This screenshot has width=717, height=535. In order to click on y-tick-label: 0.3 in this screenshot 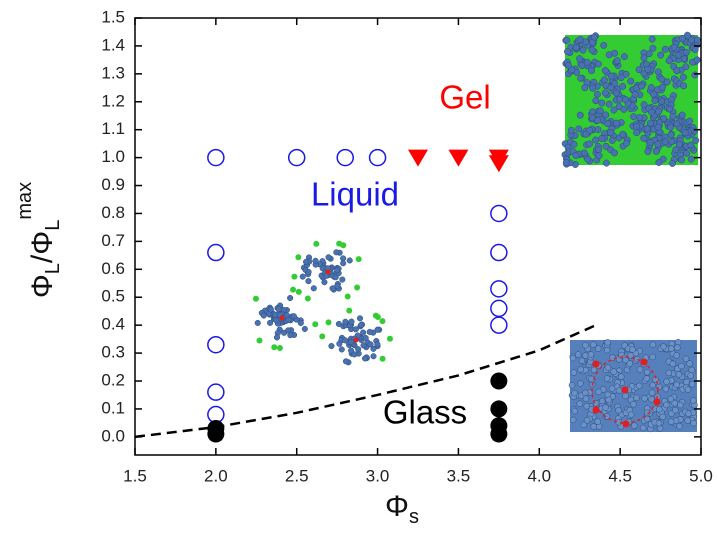, I will do `click(113, 352)`.